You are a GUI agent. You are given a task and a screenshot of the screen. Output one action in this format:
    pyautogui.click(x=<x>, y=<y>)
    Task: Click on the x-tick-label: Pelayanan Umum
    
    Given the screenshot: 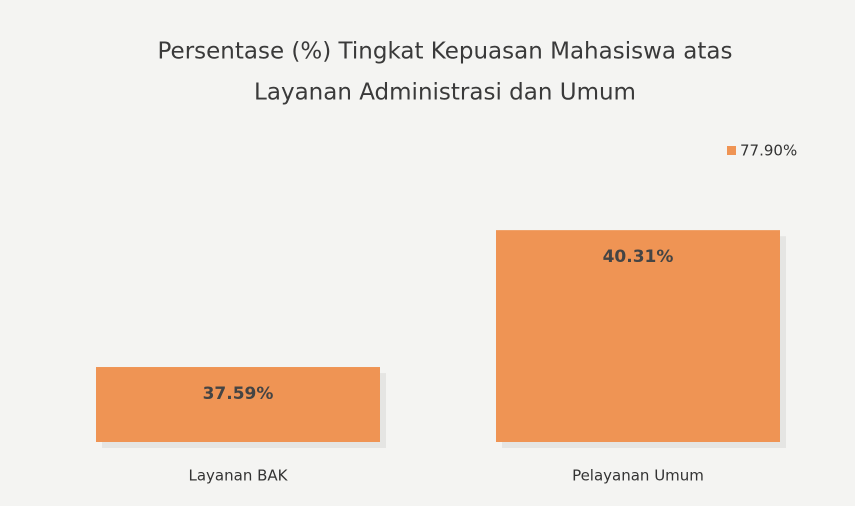 What is the action you would take?
    pyautogui.click(x=638, y=476)
    